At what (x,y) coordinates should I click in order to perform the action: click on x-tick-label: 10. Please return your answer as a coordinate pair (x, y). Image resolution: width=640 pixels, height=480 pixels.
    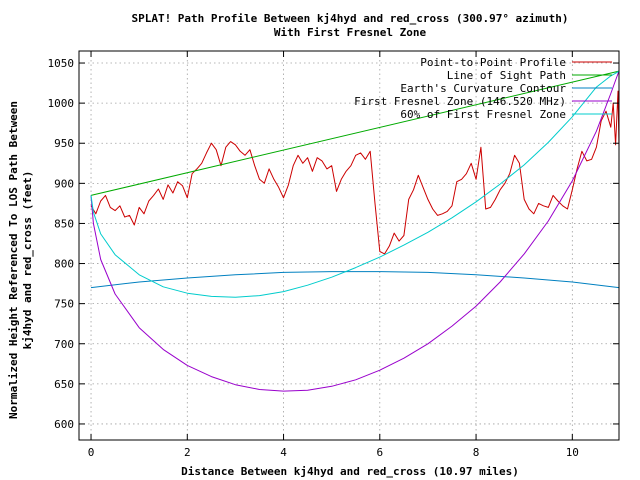
    Looking at the image, I should click on (572, 452).